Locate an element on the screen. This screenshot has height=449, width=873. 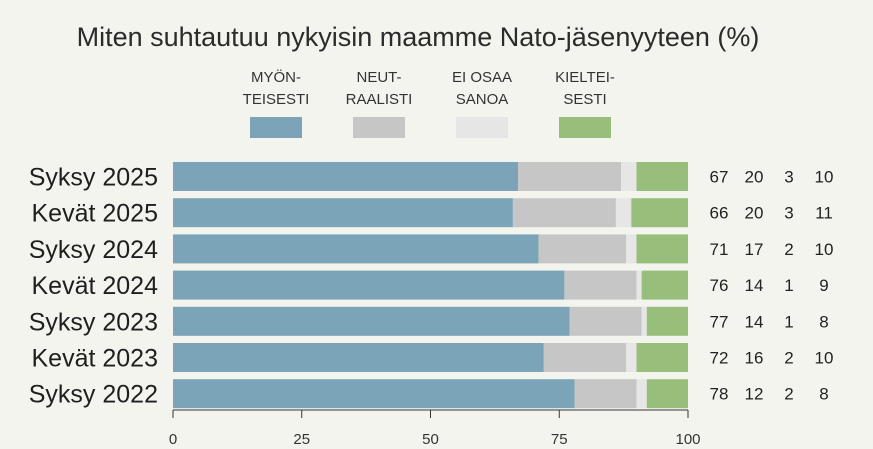
value-label: 12 is located at coordinates (754, 394).